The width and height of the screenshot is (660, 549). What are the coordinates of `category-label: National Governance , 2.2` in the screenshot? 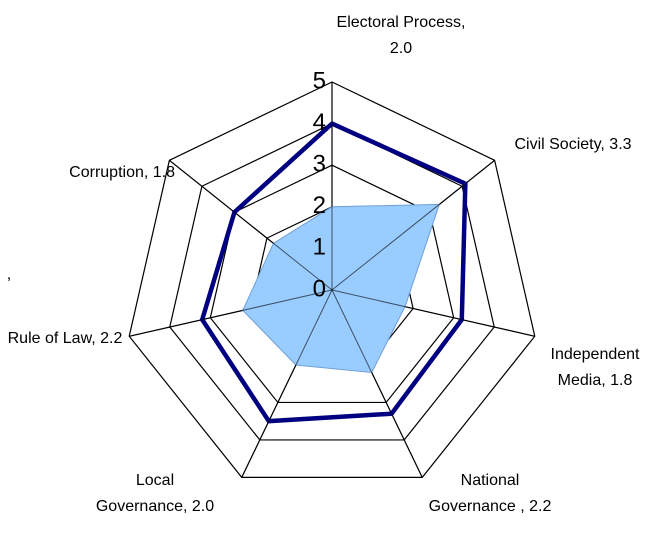 It's located at (490, 493).